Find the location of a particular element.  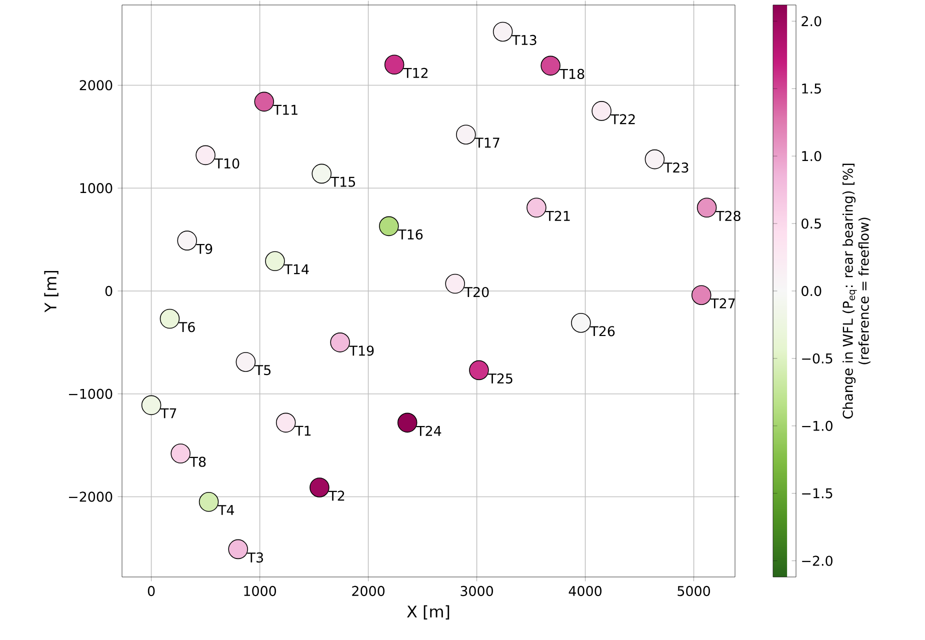

annotation: T26 is located at coordinates (602, 331).